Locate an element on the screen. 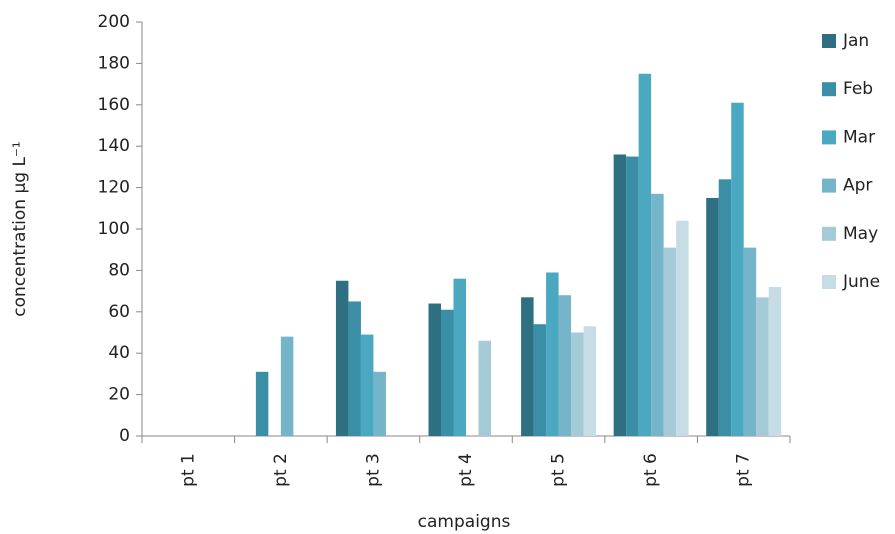 This screenshot has width=895, height=534. y-tick-label: 0 is located at coordinates (124, 436).